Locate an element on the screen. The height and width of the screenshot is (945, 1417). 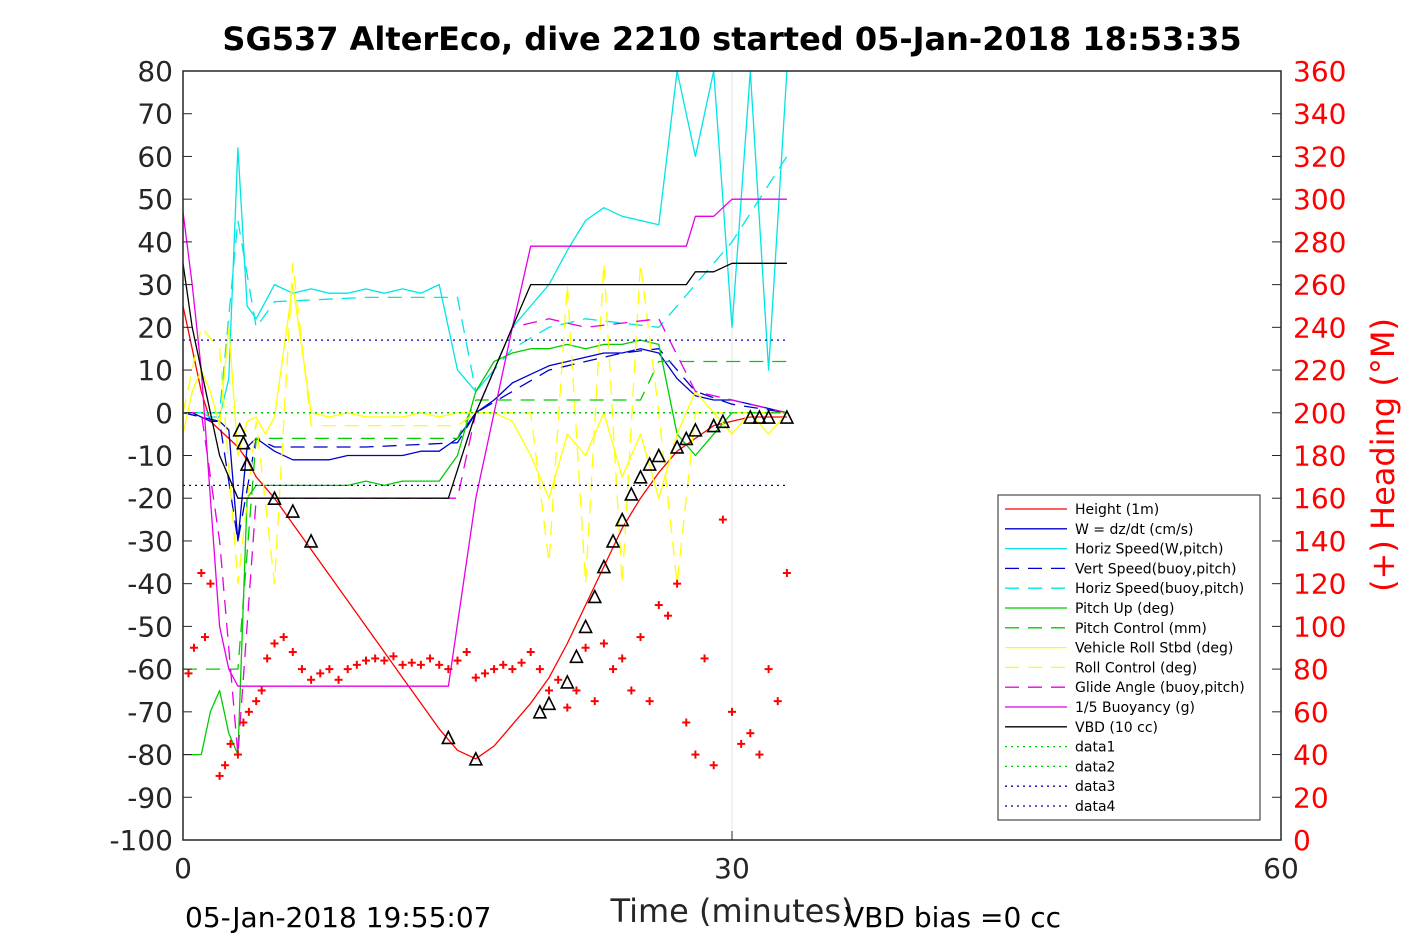
y2-tick-label: 160 is located at coordinates (1319, 498).